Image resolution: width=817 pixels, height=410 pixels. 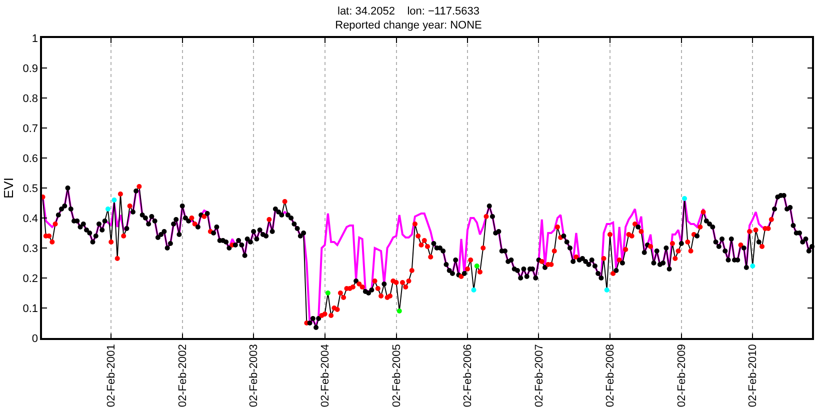 What do you see at coordinates (30, 98) in the screenshot?
I see `y-tick-label: 0.8` at bounding box center [30, 98].